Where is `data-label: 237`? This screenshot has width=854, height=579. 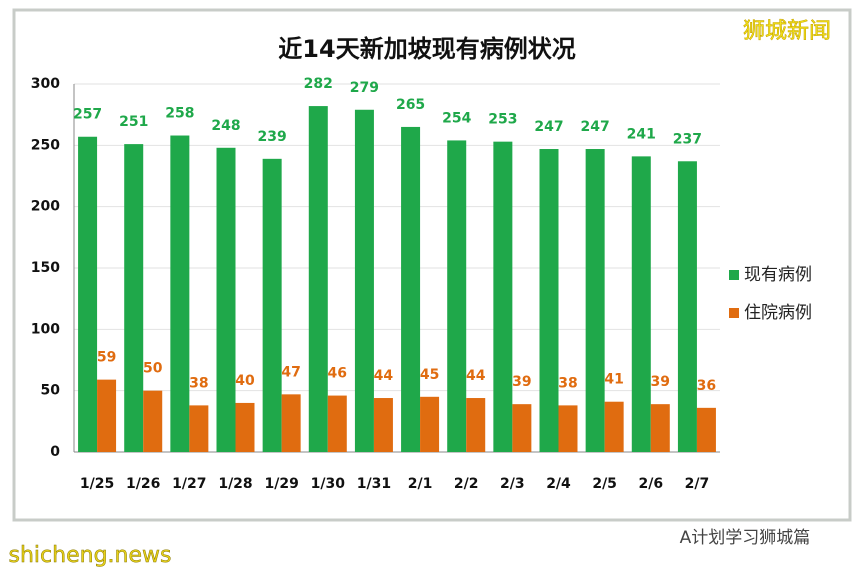
data-label: 237 is located at coordinates (687, 139).